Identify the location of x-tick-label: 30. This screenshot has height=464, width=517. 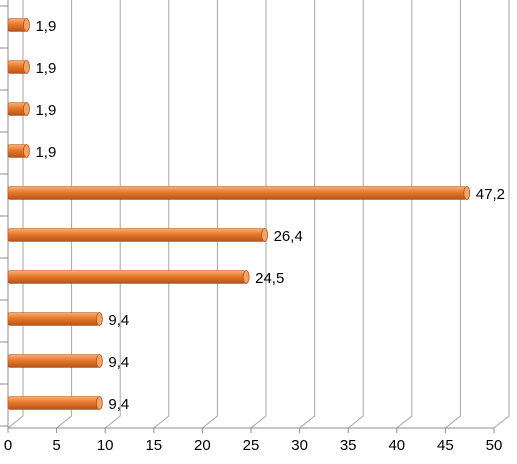
(299, 445).